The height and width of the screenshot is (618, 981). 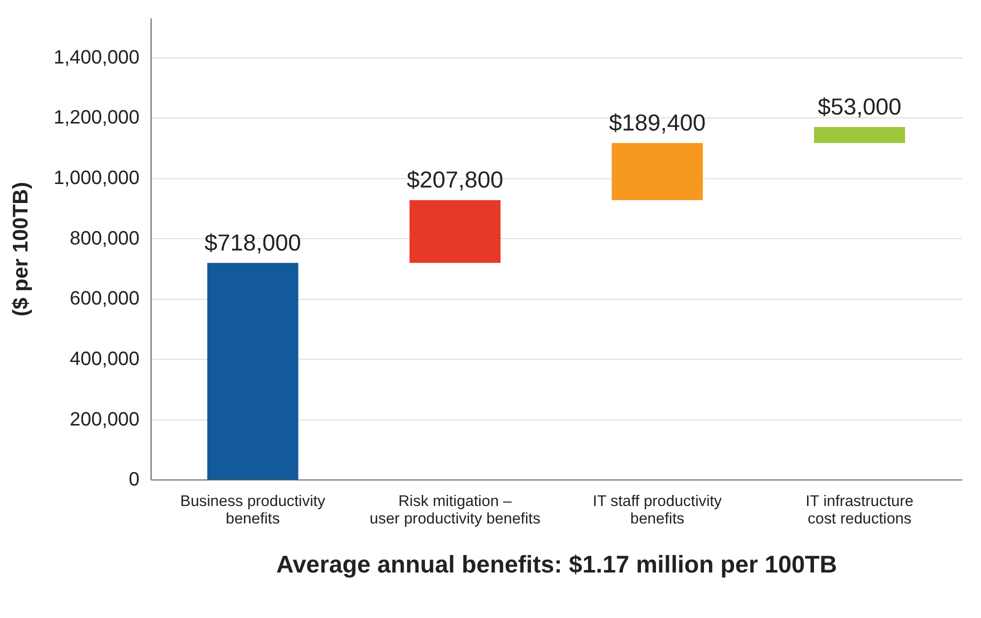 What do you see at coordinates (134, 480) in the screenshot?
I see `y-tick-label: 0` at bounding box center [134, 480].